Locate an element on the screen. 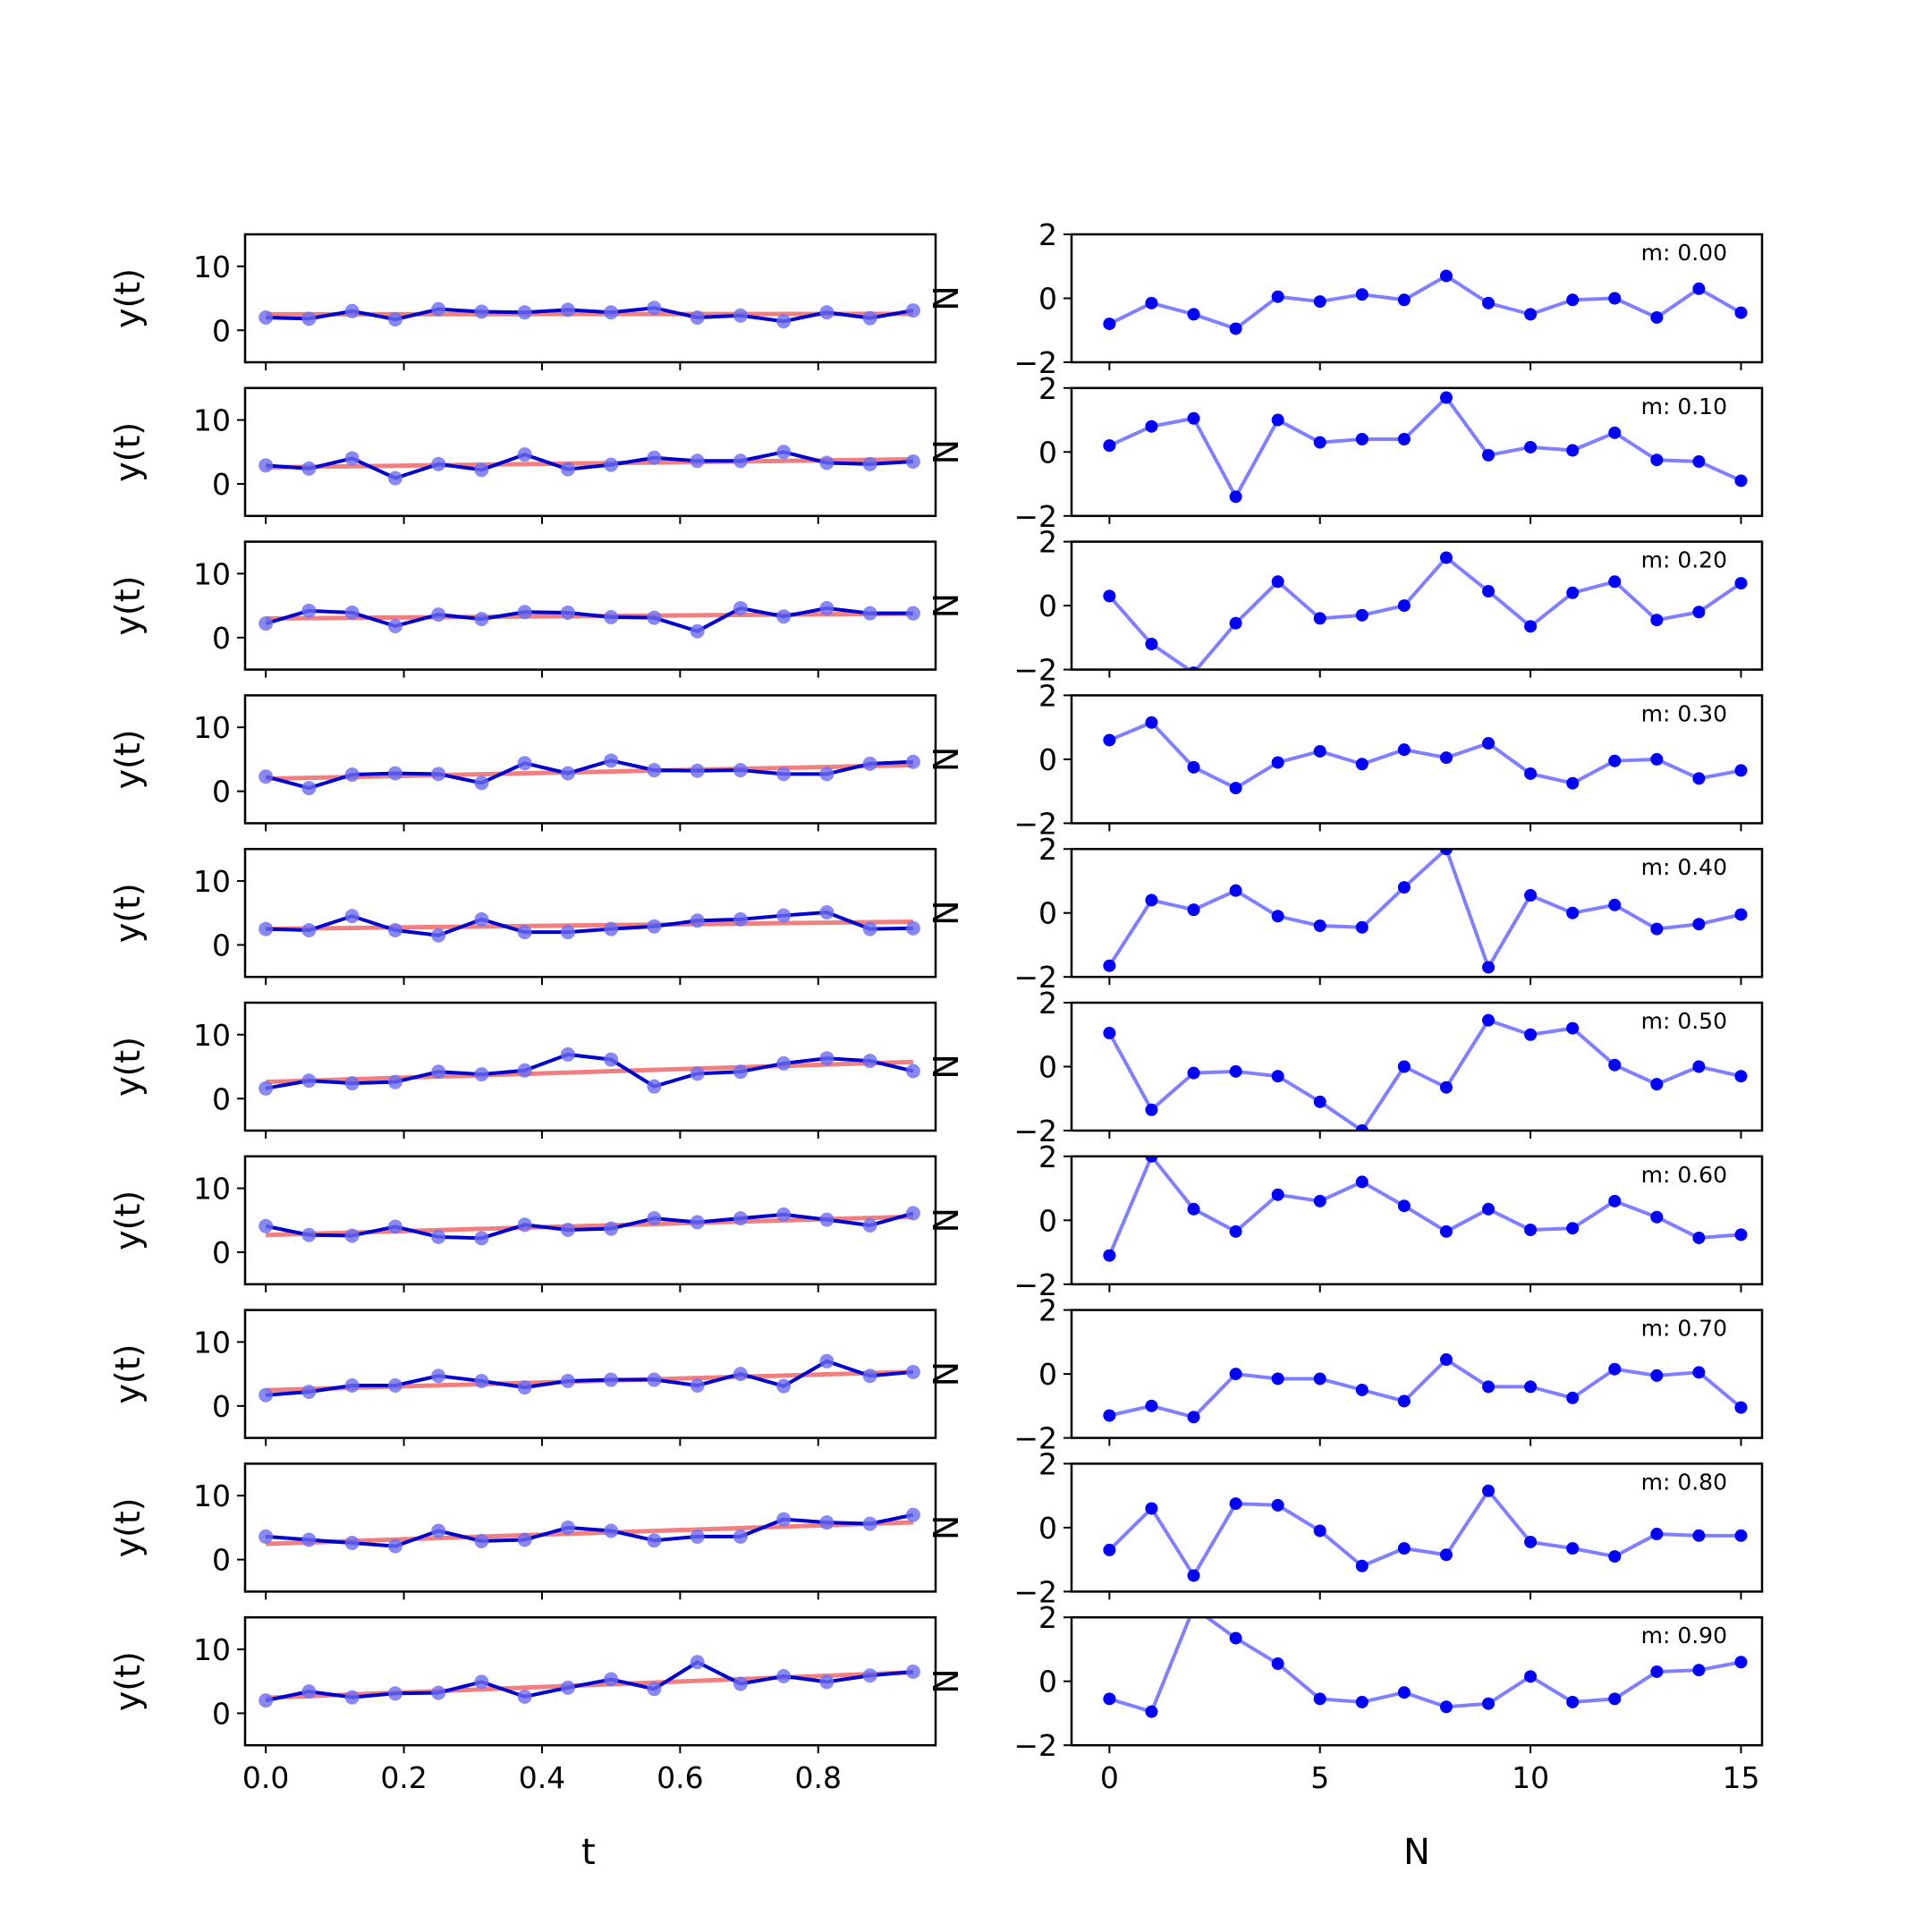 This screenshot has height=1932, width=1932. slope-annotation: m: 0.50 is located at coordinates (1684, 1021).